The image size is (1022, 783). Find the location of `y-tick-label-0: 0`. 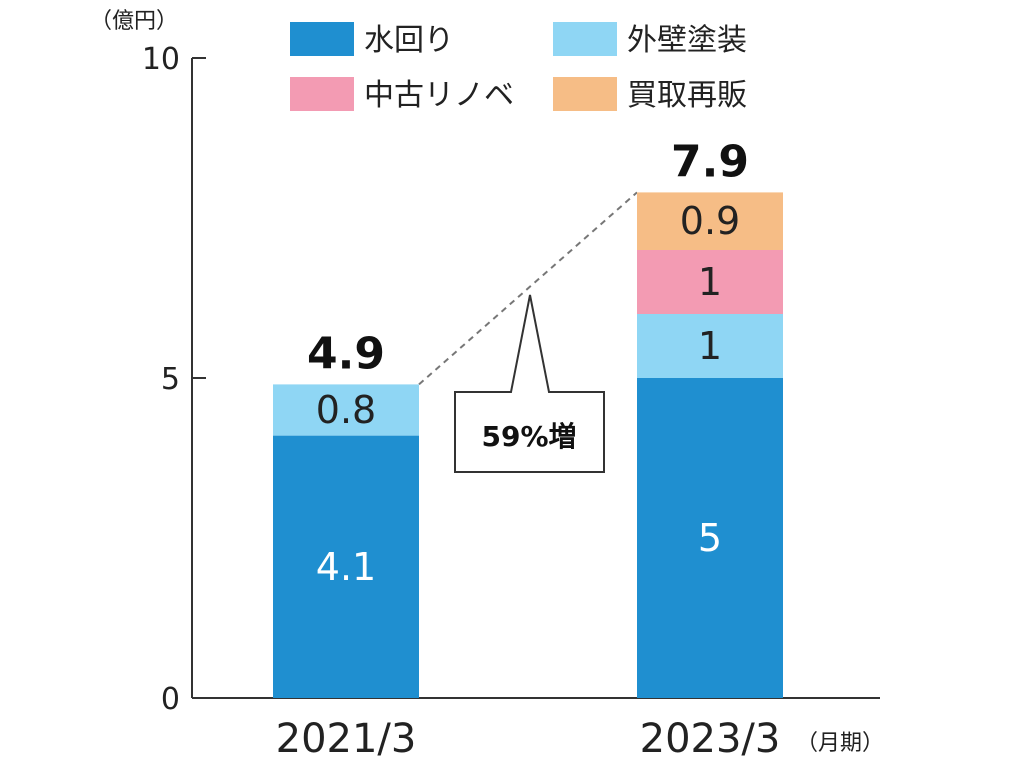

y-tick-label-0: 0 is located at coordinates (170, 699).